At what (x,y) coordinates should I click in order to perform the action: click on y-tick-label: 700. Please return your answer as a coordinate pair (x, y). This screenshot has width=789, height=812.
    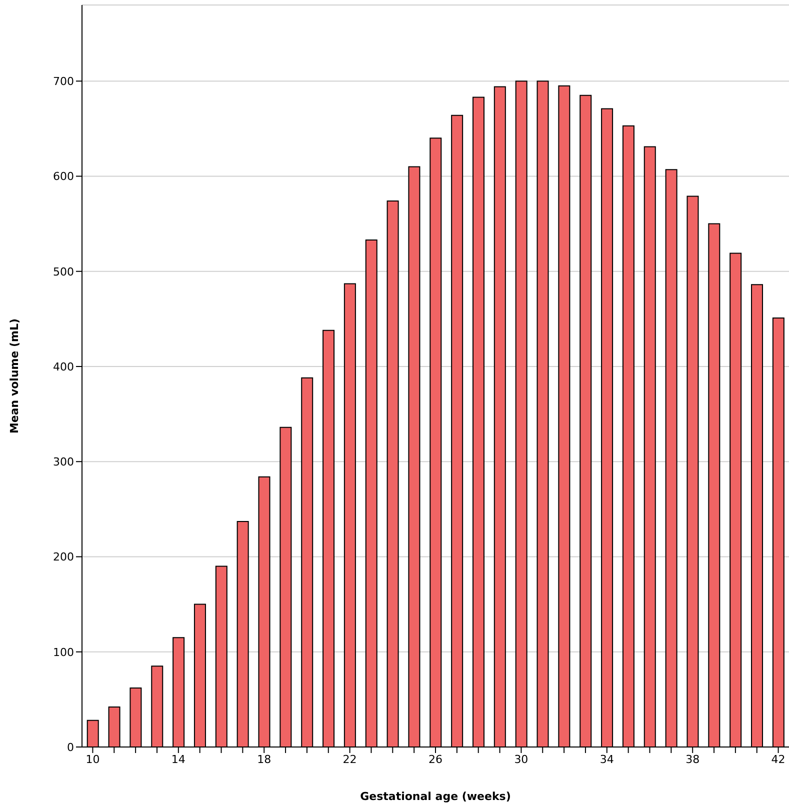
    Looking at the image, I should click on (63, 81).